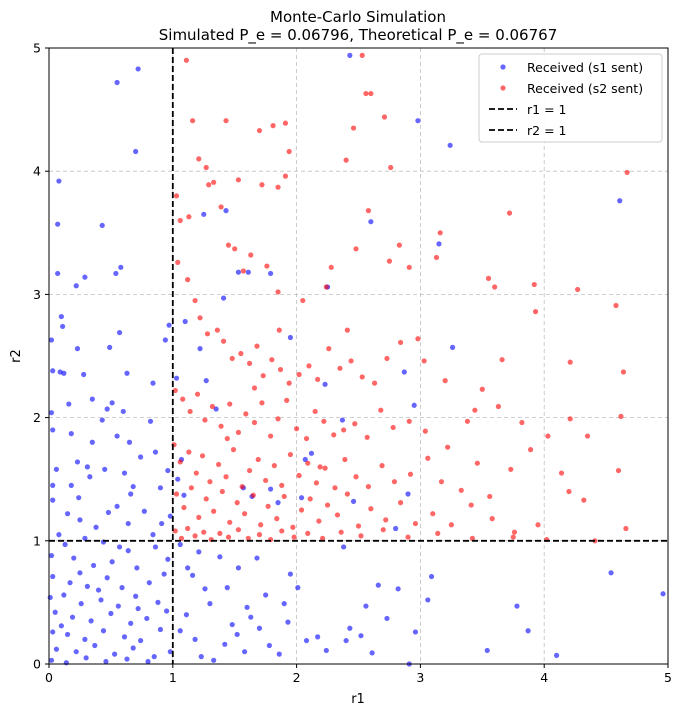 The width and height of the screenshot is (680, 717). Describe the element at coordinates (585, 88) in the screenshot. I see `legend-label-s2: Received (s2 sent)` at that location.